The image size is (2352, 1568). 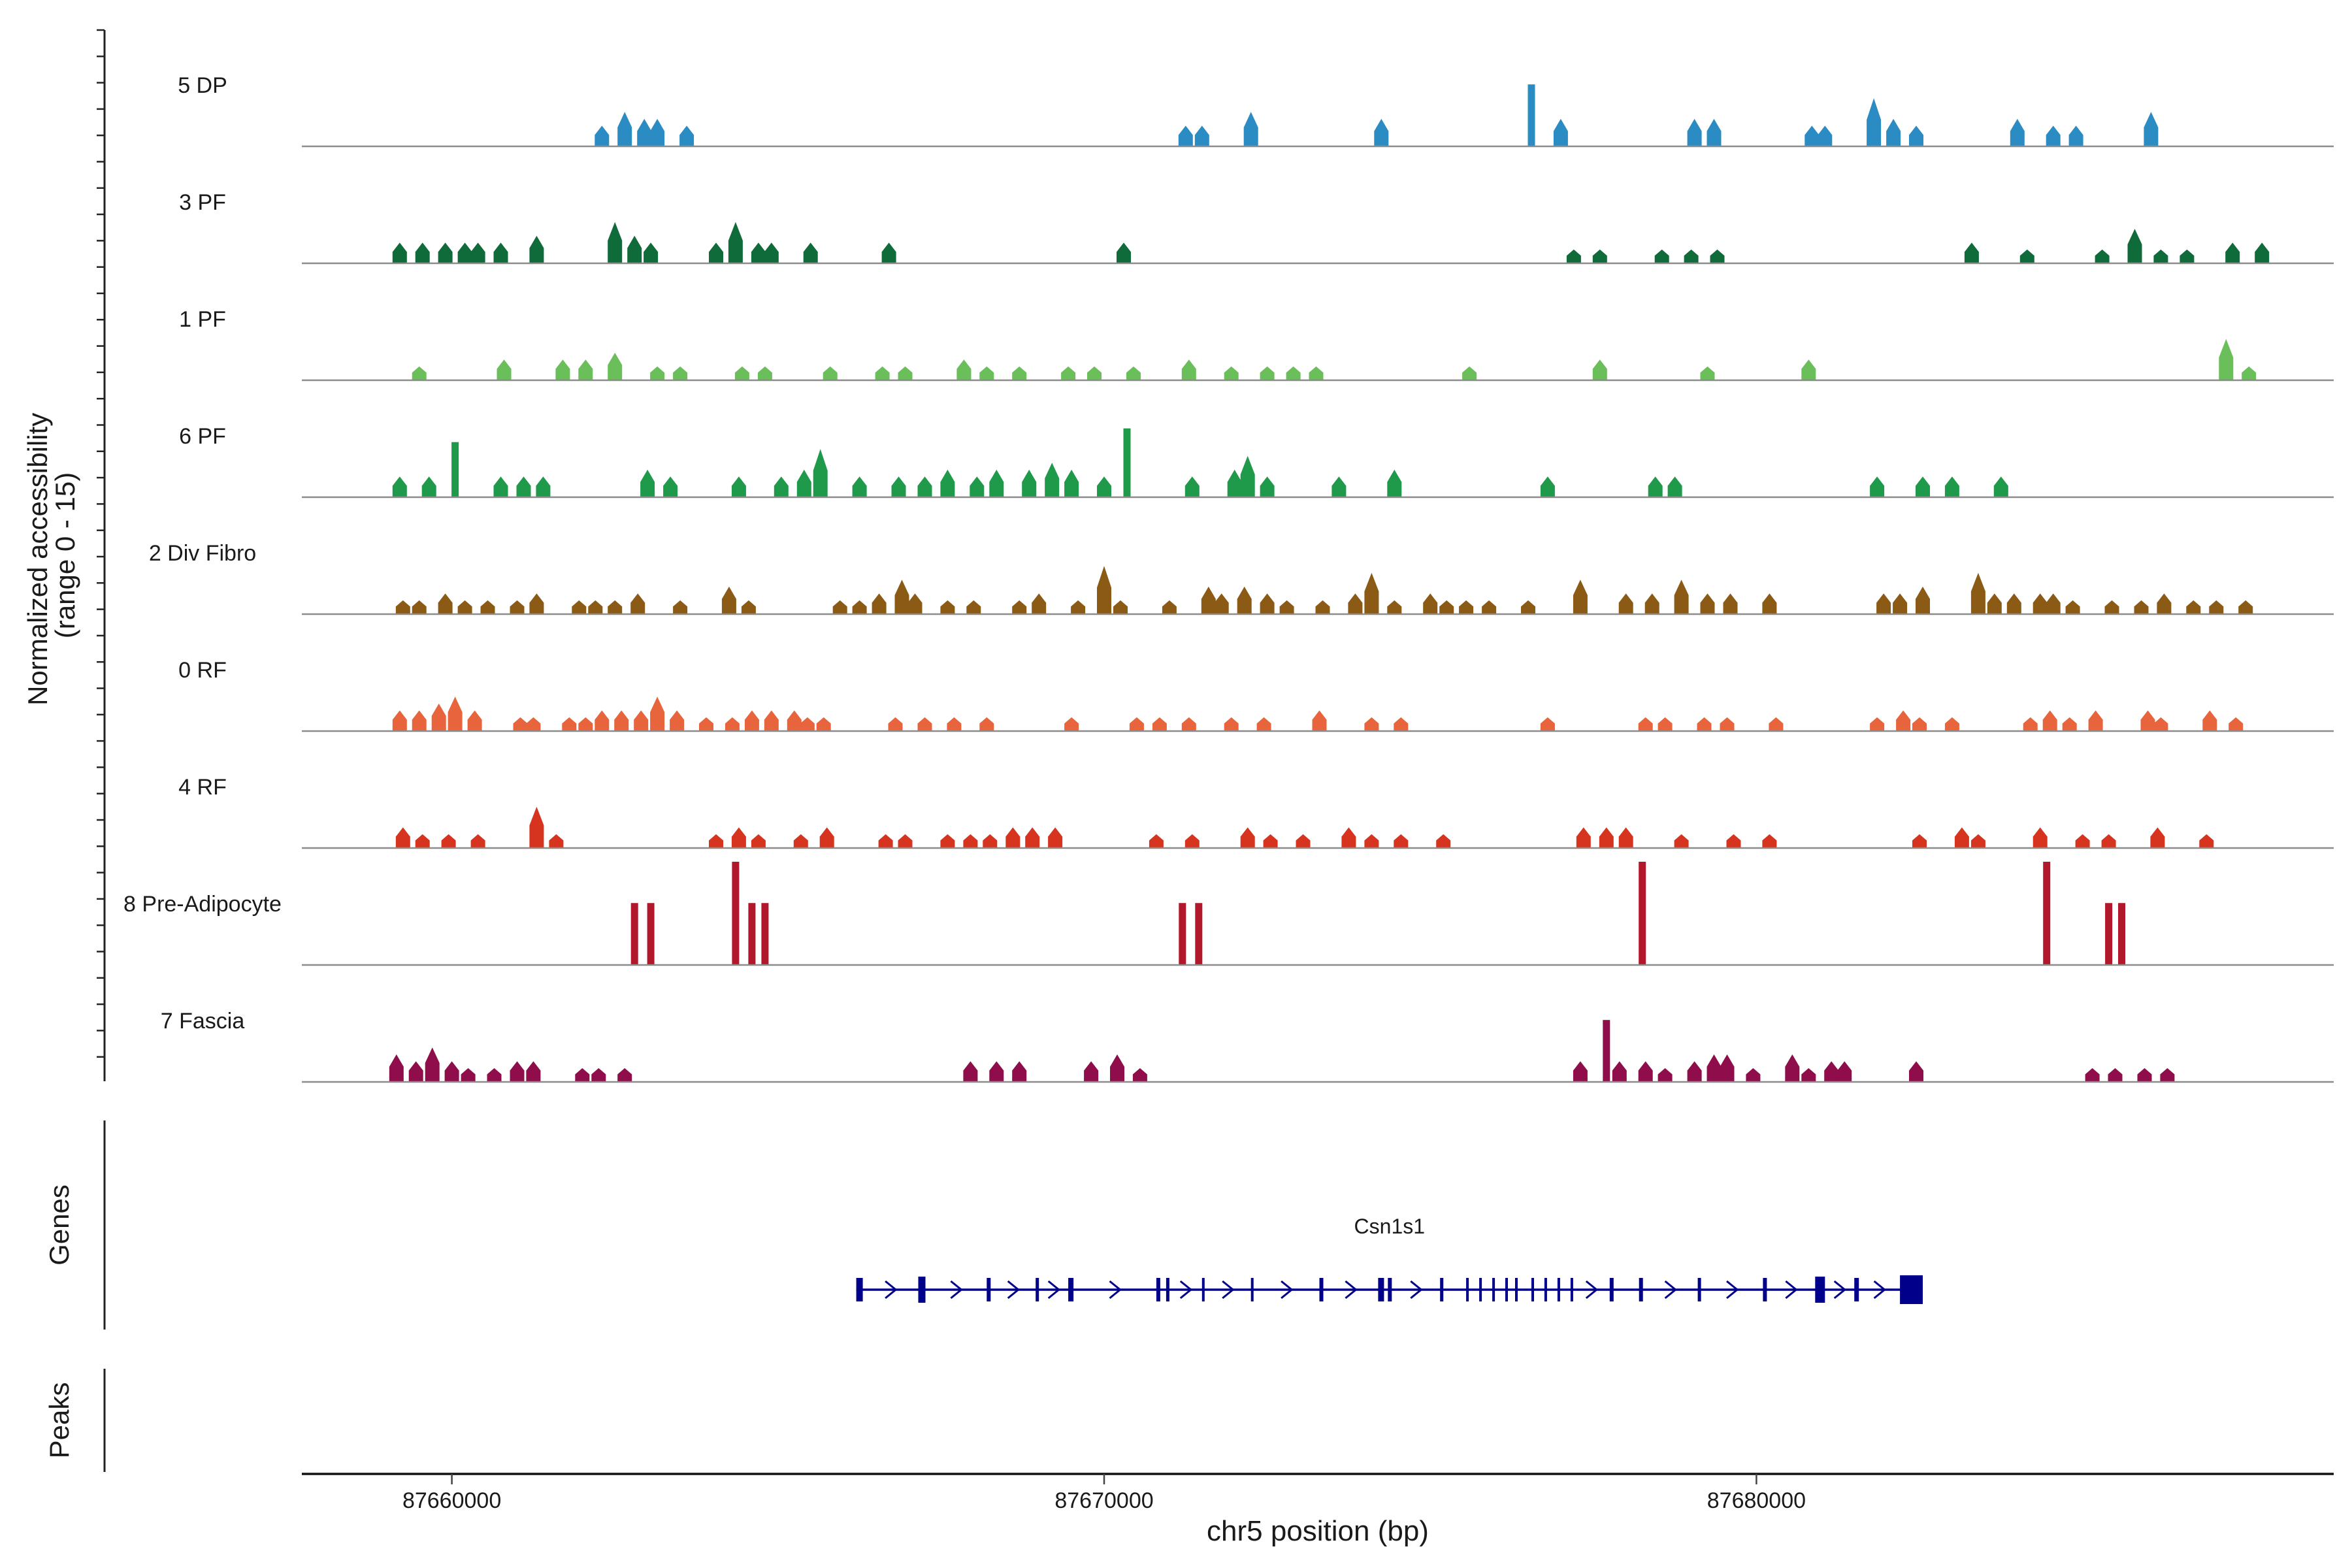 What do you see at coordinates (59, 1225) in the screenshot?
I see `genes-panel-label: Genes` at bounding box center [59, 1225].